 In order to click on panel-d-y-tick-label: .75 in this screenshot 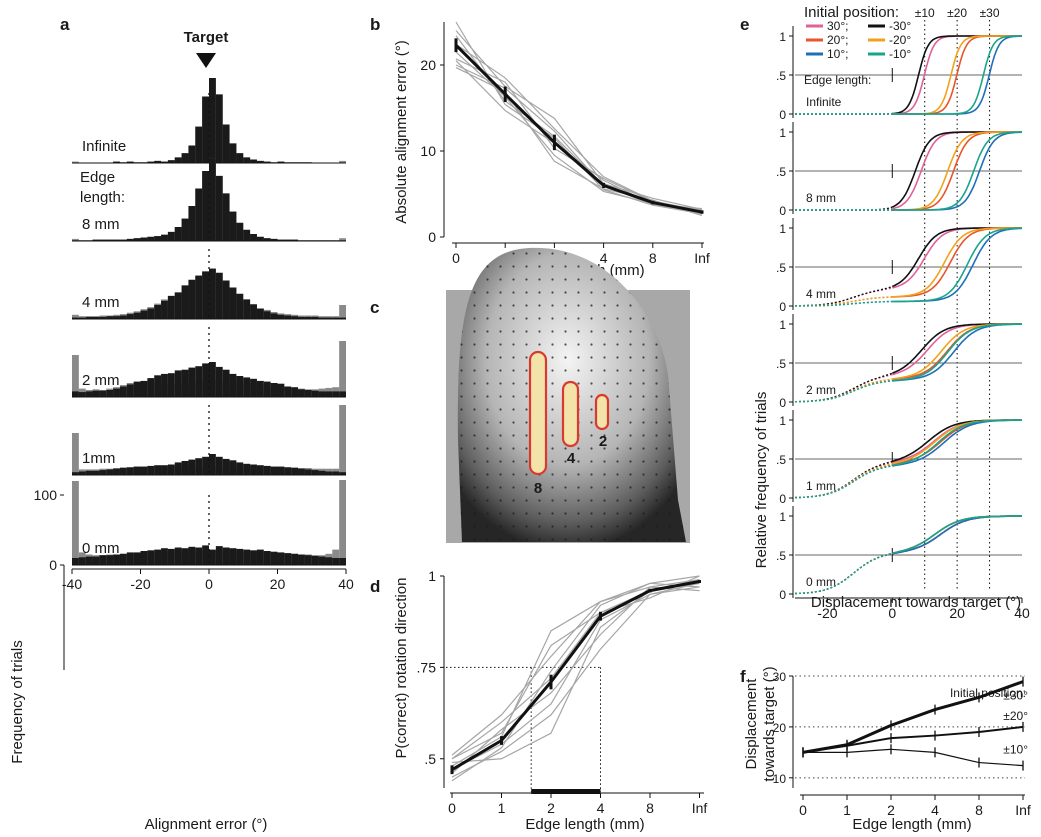, I will do `click(427, 667)`.